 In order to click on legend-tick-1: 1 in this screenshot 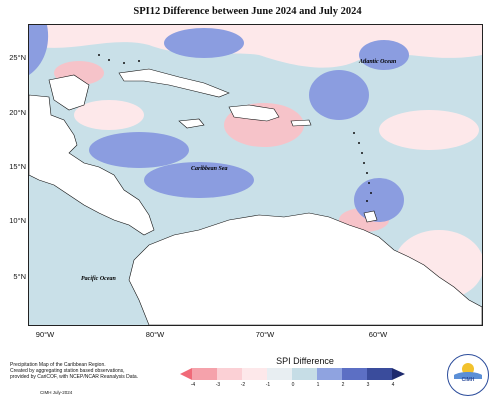, I will do `click(318, 385)`.